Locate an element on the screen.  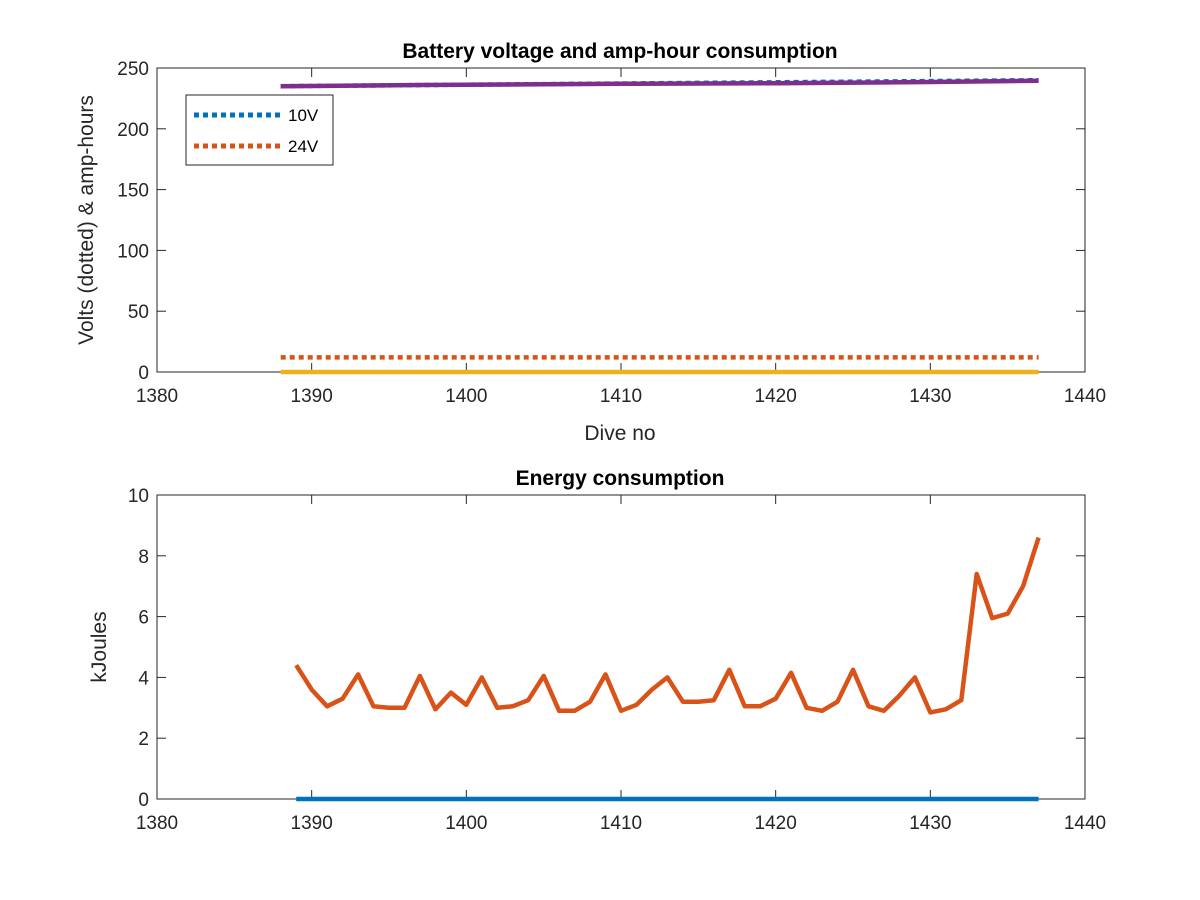
y-tick-label: 2 is located at coordinates (143, 739).